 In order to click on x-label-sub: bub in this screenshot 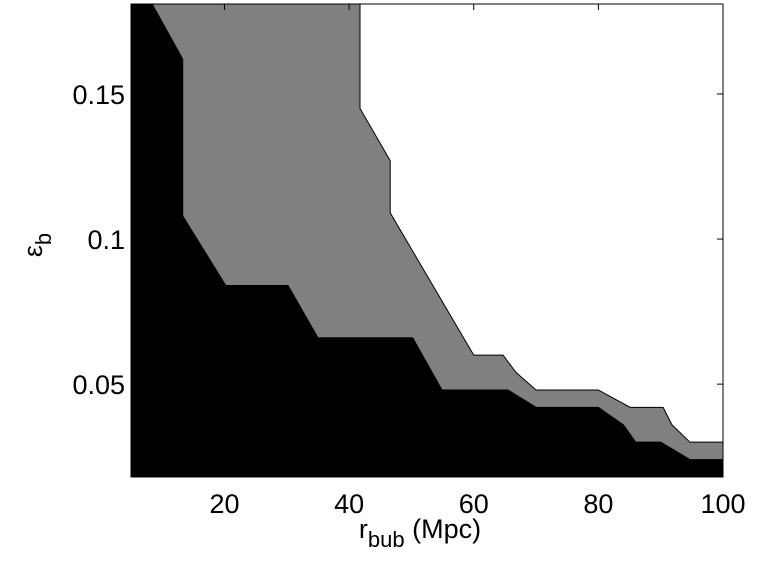, I will do `click(386, 539)`.